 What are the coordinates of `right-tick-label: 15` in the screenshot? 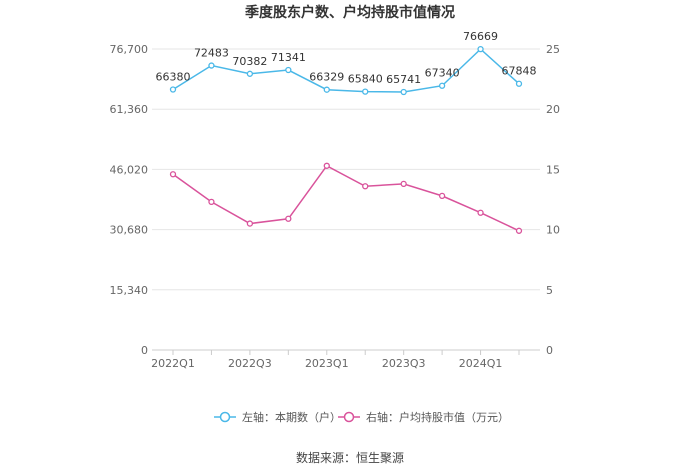 It's located at (553, 169).